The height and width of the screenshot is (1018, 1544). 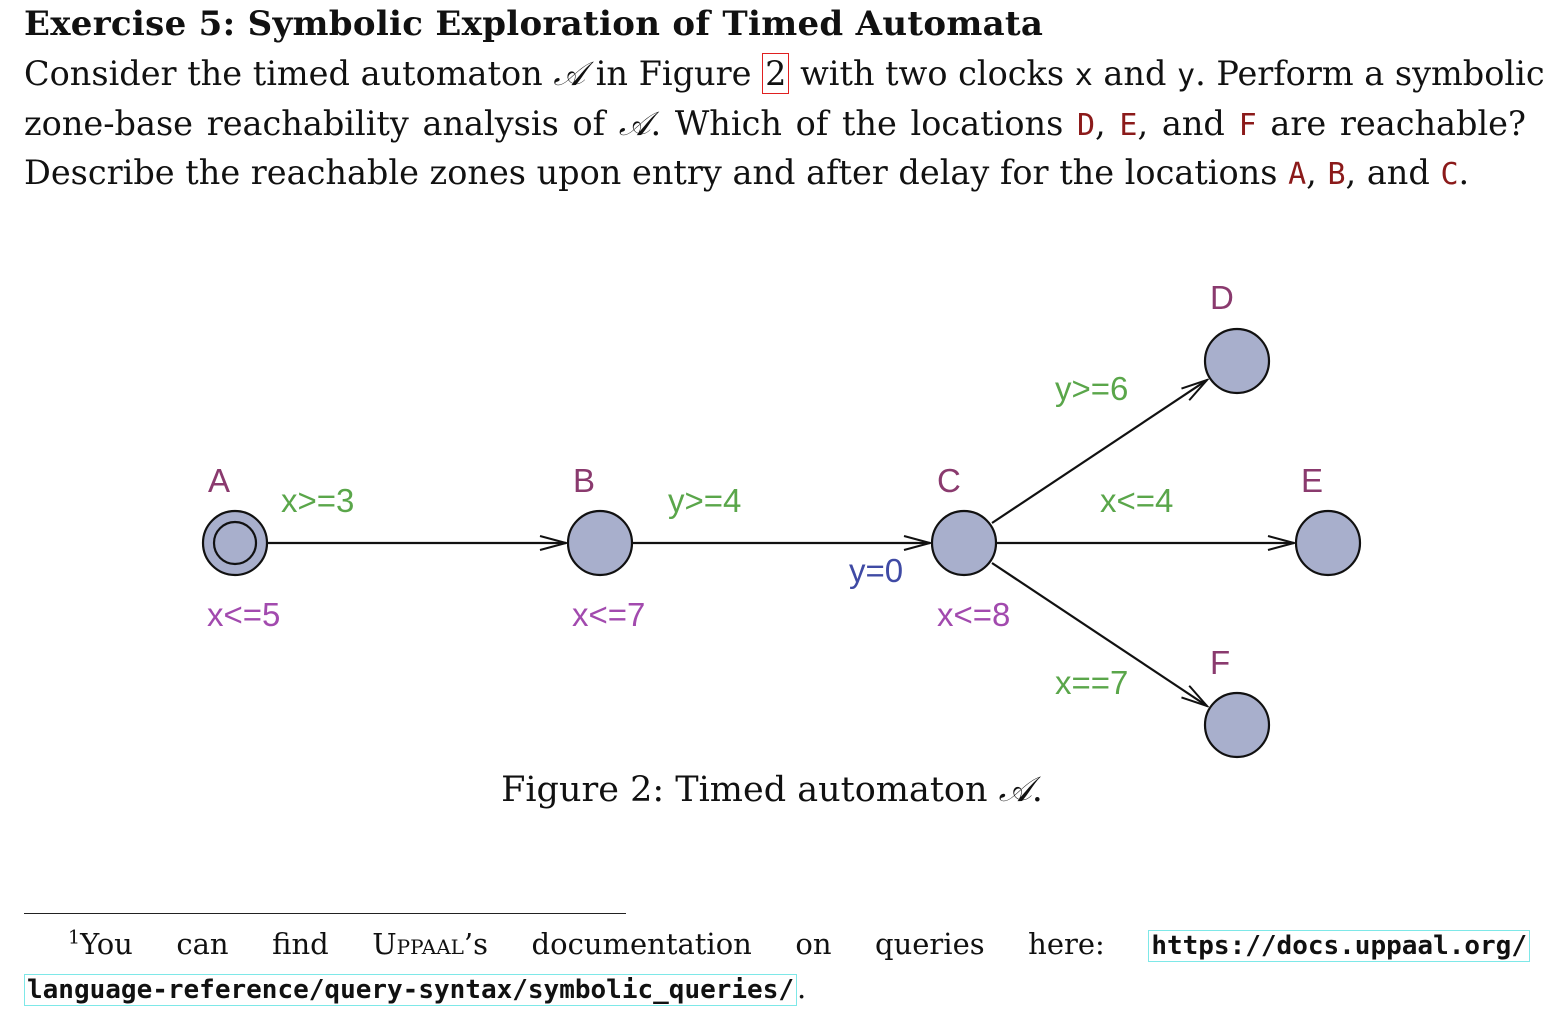 I want to click on location-name-d: D, so click(x=1222, y=297).